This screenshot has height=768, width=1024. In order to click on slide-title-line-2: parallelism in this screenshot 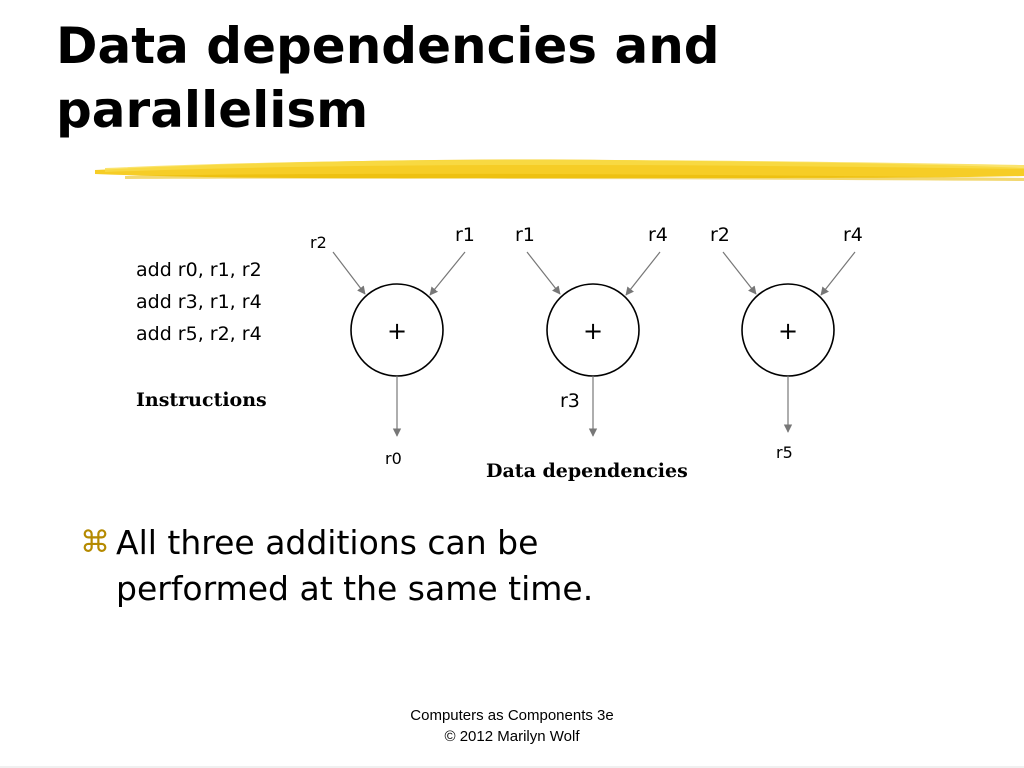, I will do `click(212, 110)`.